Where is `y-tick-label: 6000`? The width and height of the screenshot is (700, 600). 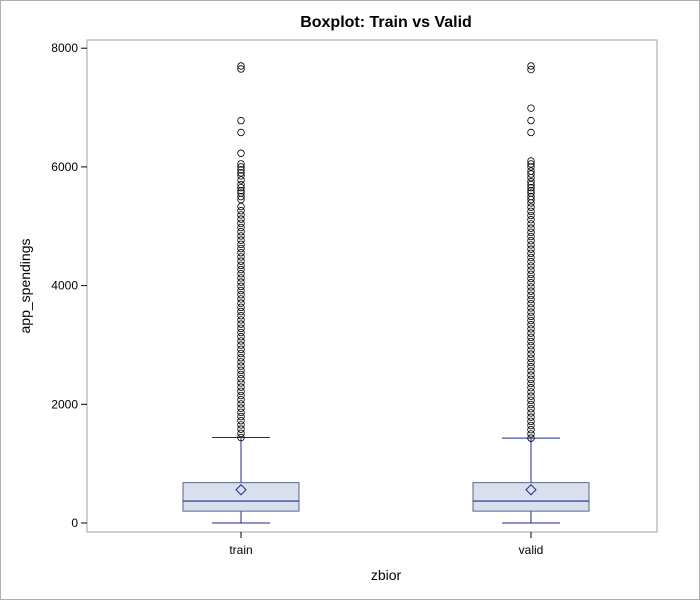
y-tick-label: 6000 is located at coordinates (64, 167).